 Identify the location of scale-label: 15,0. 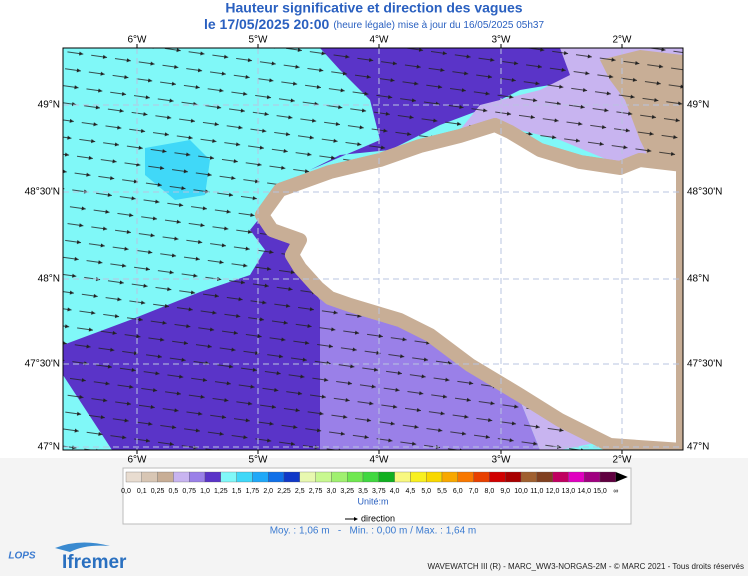
(600, 491).